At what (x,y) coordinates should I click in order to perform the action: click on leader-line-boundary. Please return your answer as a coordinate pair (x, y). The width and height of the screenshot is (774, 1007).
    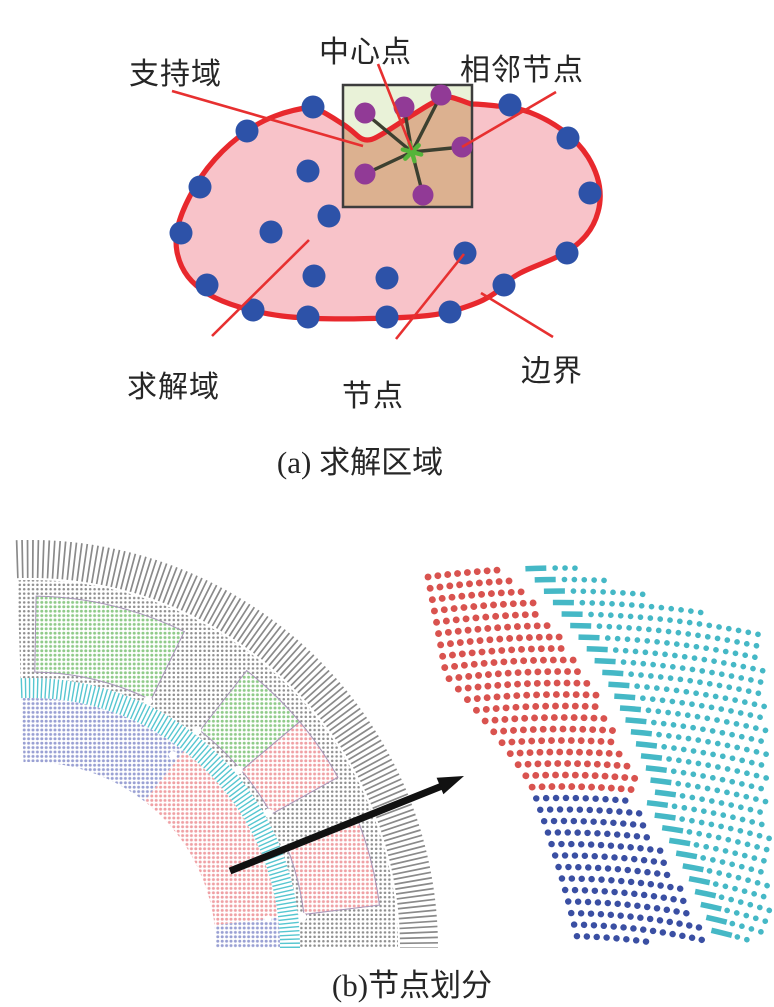
    Looking at the image, I should click on (517, 315).